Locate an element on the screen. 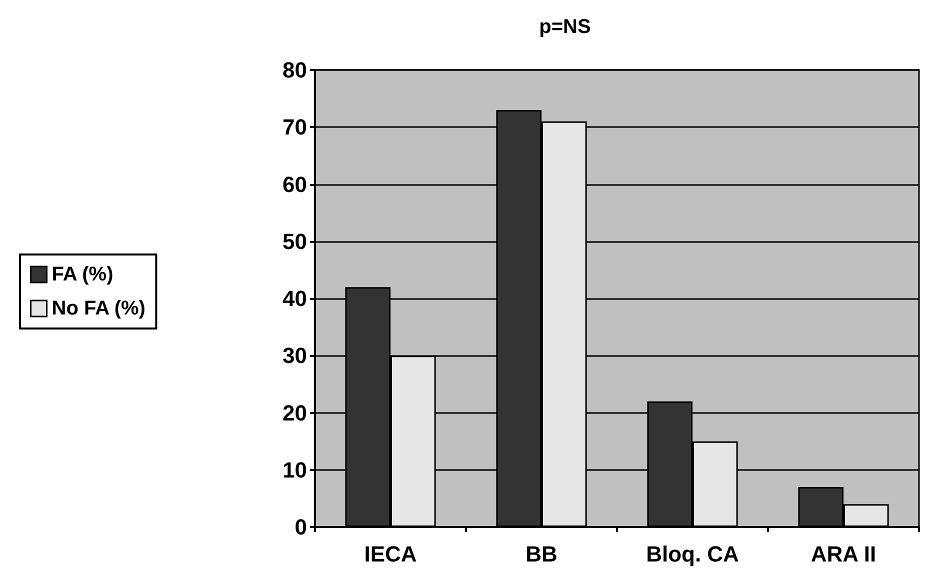 The image size is (927, 583). chart-title: p=NS is located at coordinates (565, 27).